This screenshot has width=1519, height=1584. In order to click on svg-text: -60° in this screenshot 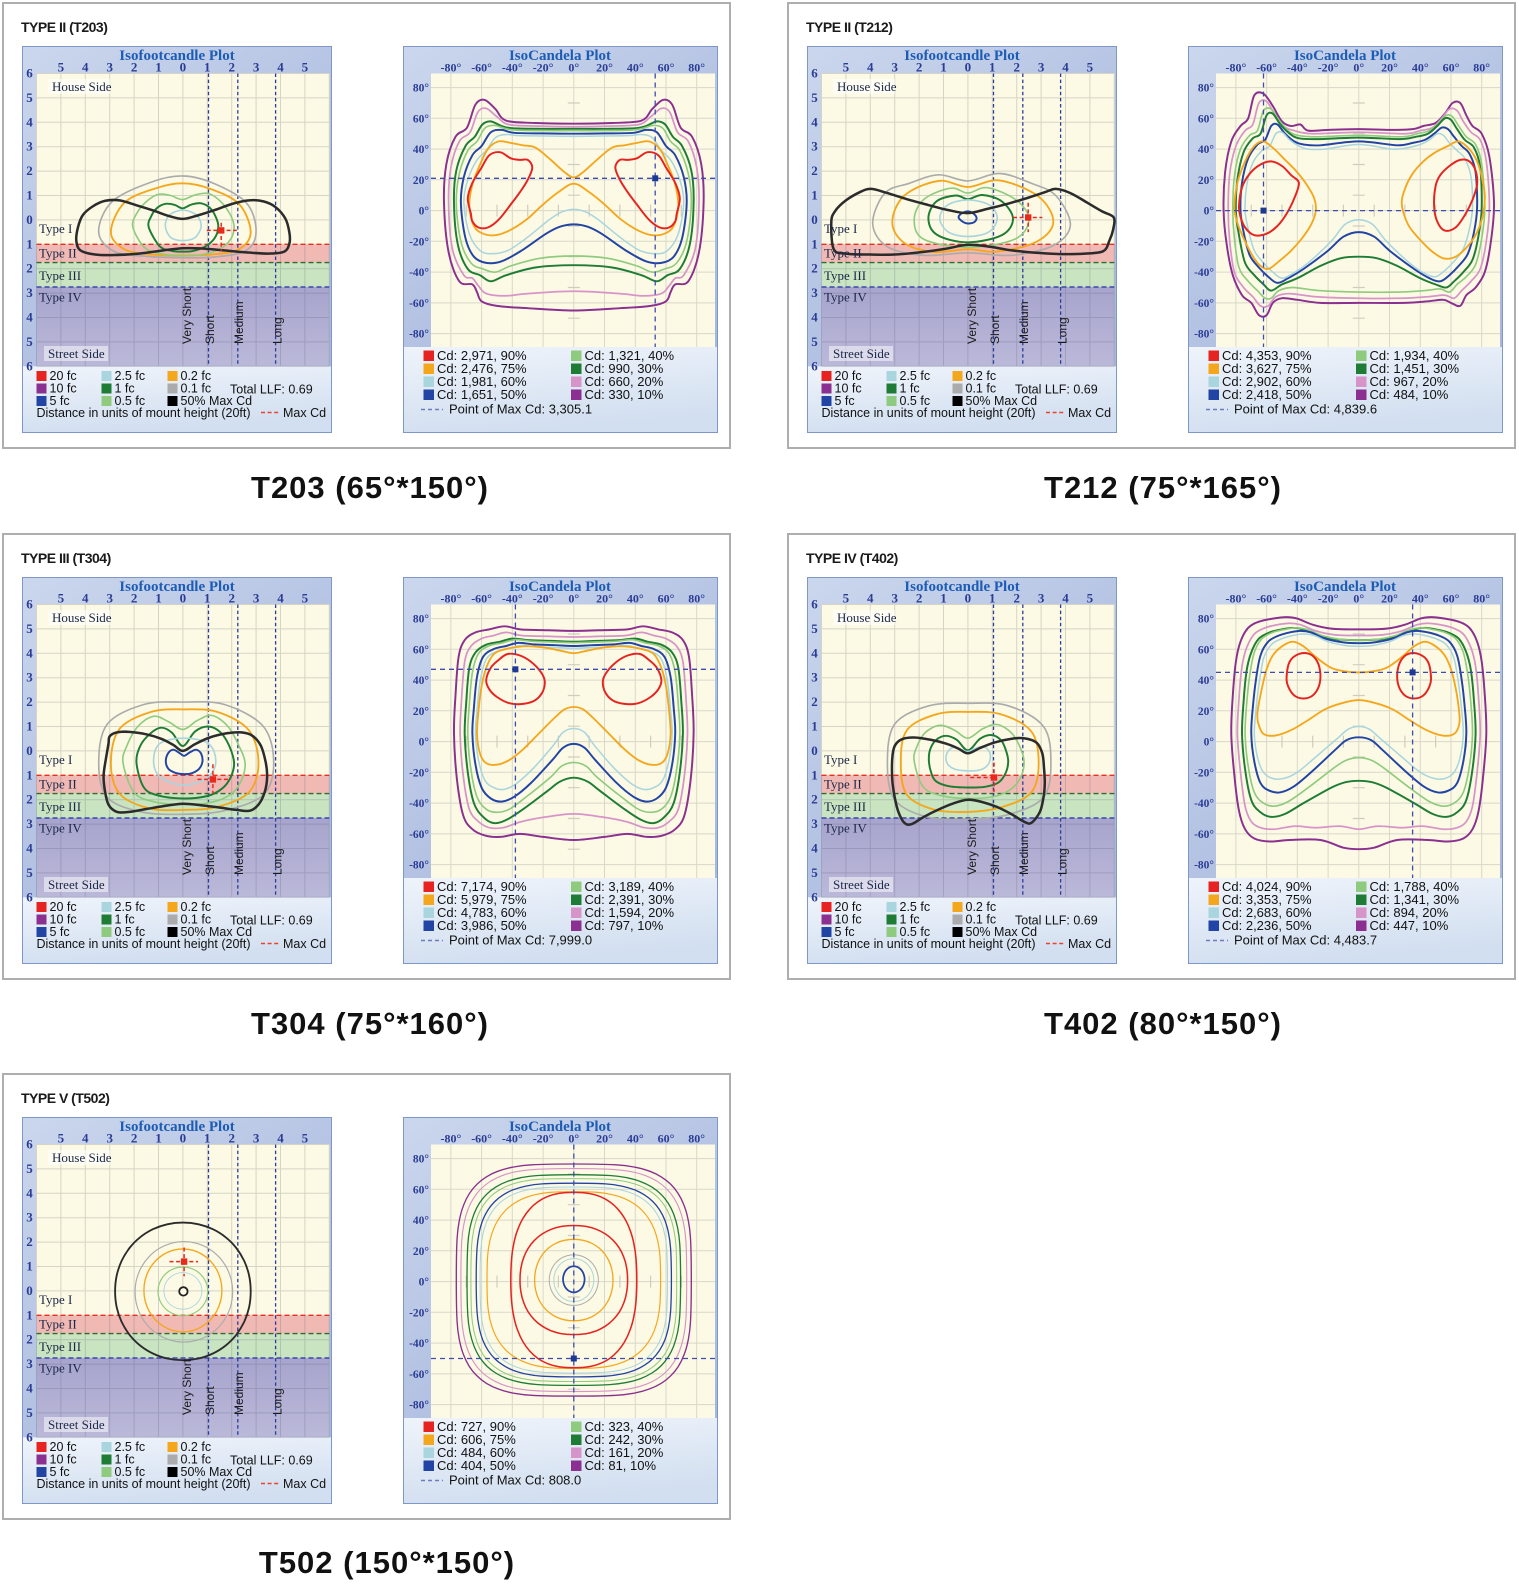, I will do `click(419, 835)`.